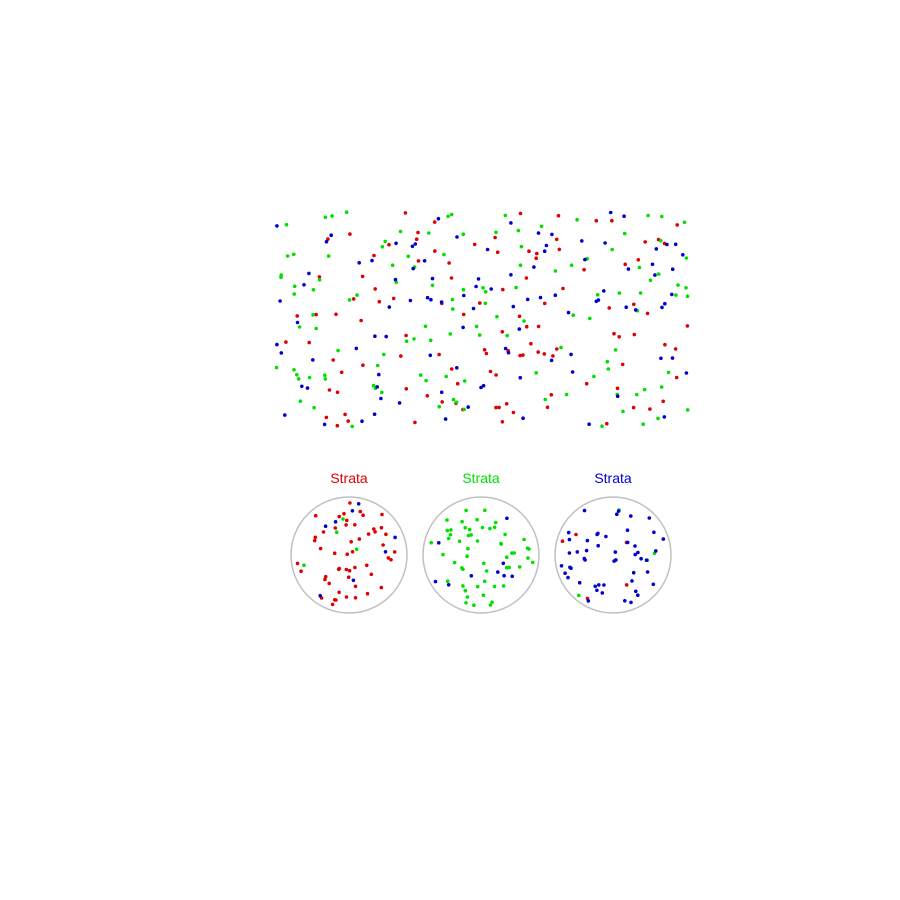 The width and height of the screenshot is (900, 900). Describe the element at coordinates (613, 542) in the screenshot. I see `stratum-blue: Strata` at that location.